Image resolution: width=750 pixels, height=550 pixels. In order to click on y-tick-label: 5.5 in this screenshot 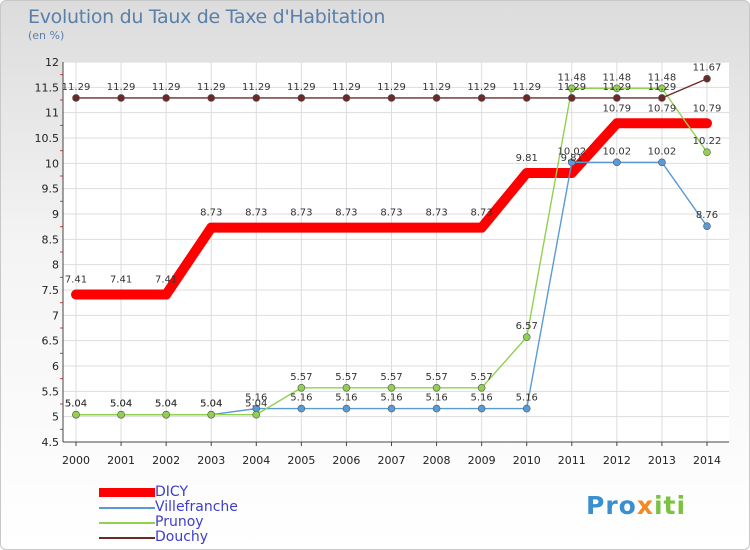, I will do `click(51, 391)`.